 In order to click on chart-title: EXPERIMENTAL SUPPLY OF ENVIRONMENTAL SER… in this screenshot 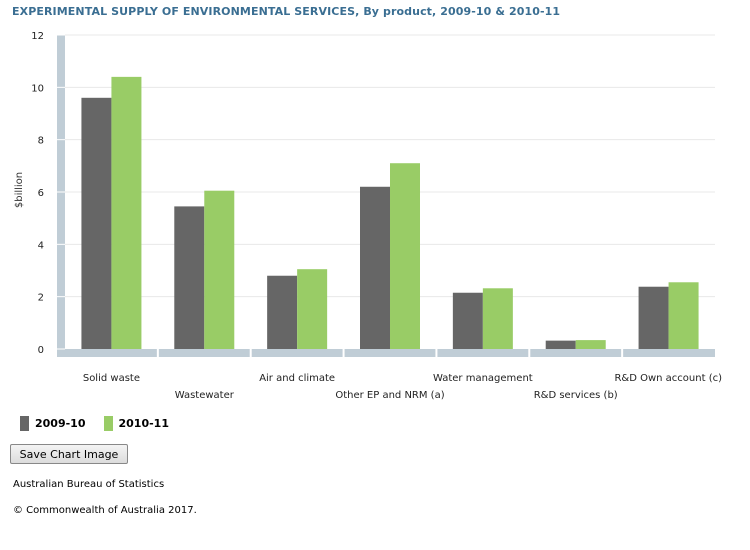, I will do `click(286, 11)`.